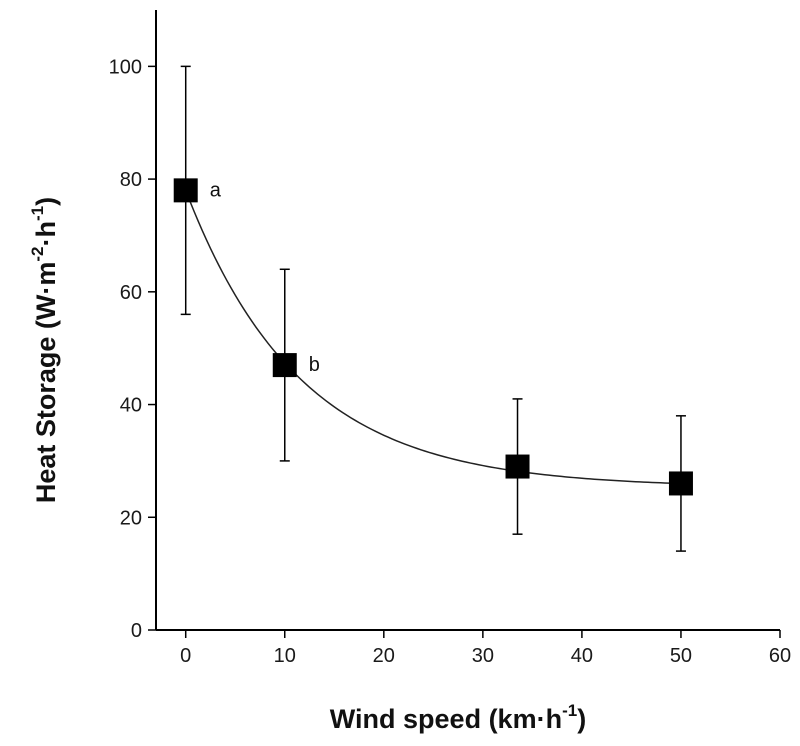 Image resolution: width=800 pixels, height=746 pixels. What do you see at coordinates (185, 656) in the screenshot?
I see `x-tick-label-0: 0` at bounding box center [185, 656].